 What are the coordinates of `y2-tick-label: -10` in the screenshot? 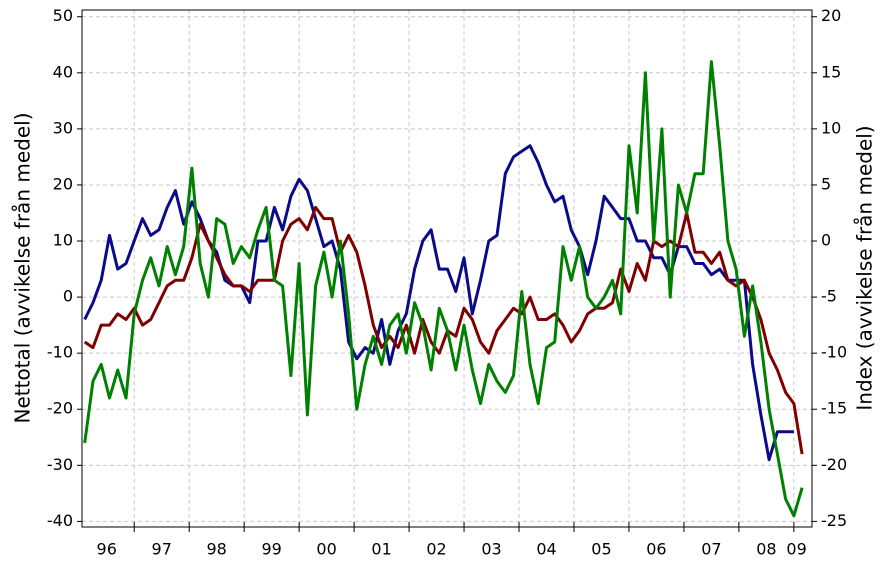 It's located at (834, 352).